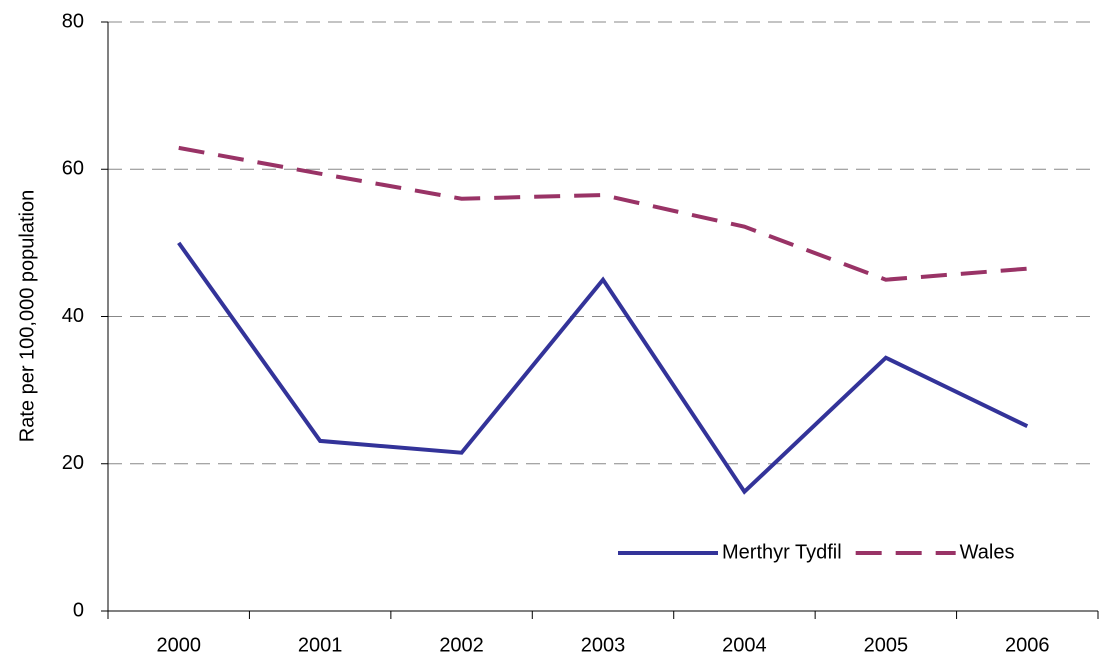  Describe the element at coordinates (27, 316) in the screenshot. I see `y-axis-label: Rate per 100,000 population` at that location.